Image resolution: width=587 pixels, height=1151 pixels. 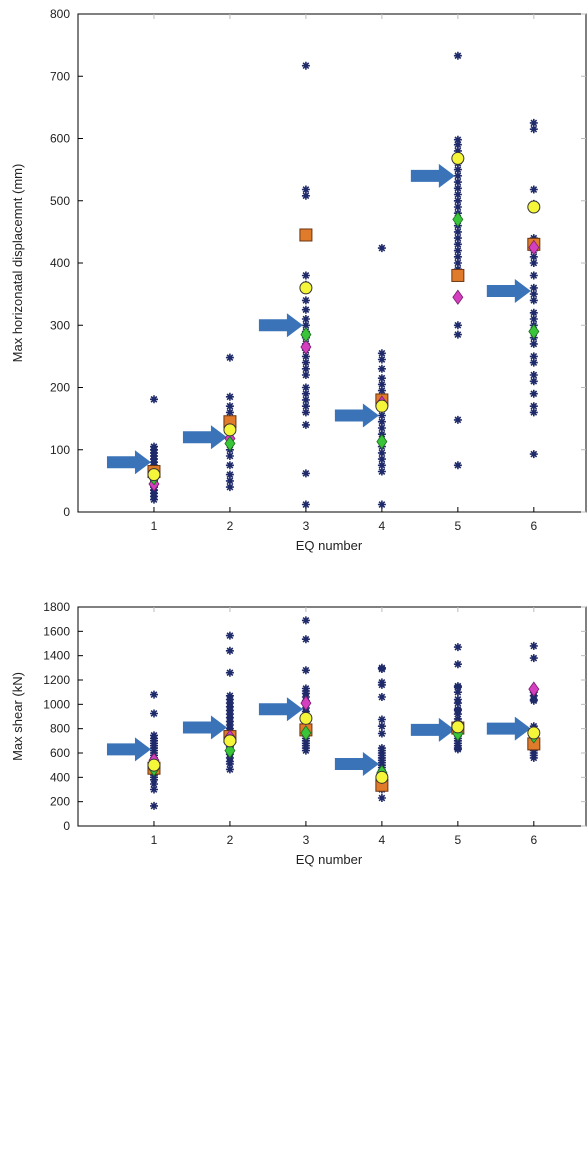 What do you see at coordinates (56, 631) in the screenshot?
I see `y-tick-label: 1600` at bounding box center [56, 631].